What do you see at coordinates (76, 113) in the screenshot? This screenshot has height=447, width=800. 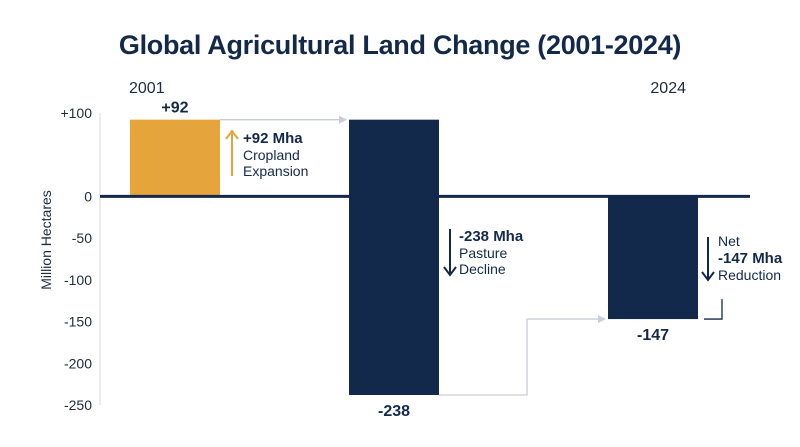 I see `y-tick-label: +100` at bounding box center [76, 113].